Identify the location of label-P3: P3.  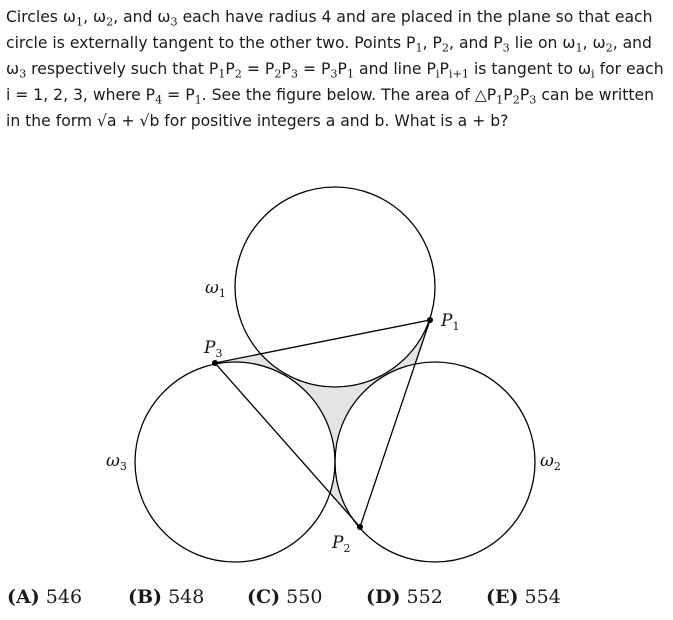
(212, 349).